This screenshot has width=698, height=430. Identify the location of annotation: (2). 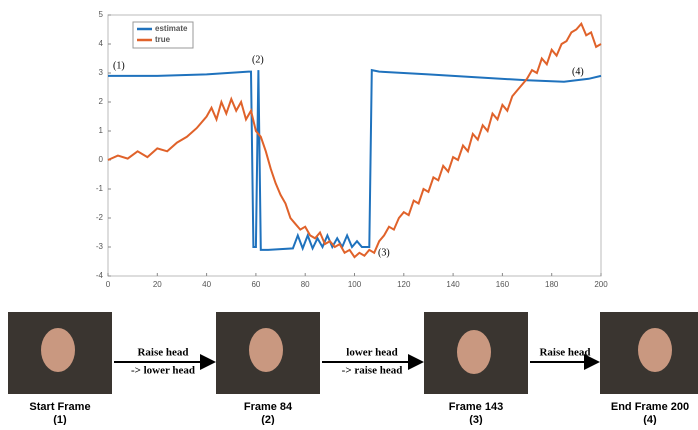
(258, 59).